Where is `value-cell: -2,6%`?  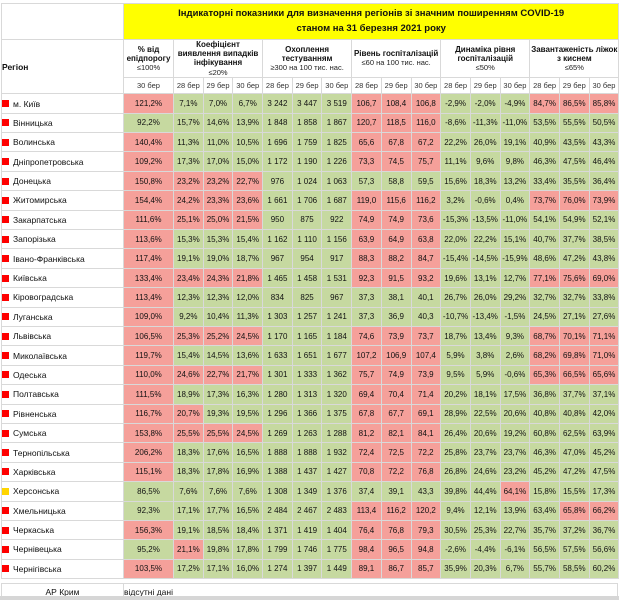
value-cell: -2,6% is located at coordinates (455, 549).